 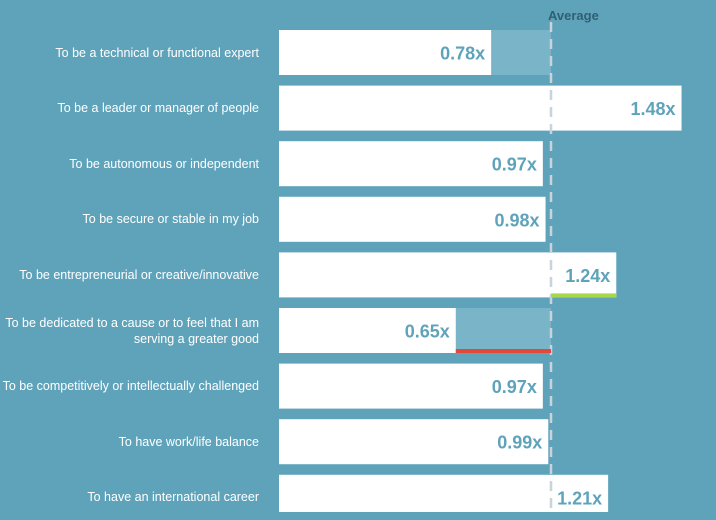 What do you see at coordinates (462, 54) in the screenshot?
I see `value-label: 0.78x` at bounding box center [462, 54].